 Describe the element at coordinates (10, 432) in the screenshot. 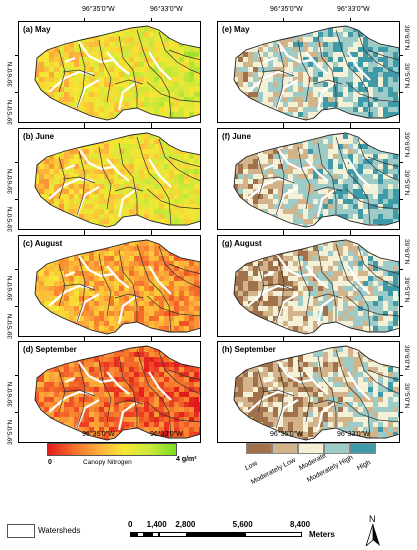

I see `latitude-label: 39°5'0"N` at that location.